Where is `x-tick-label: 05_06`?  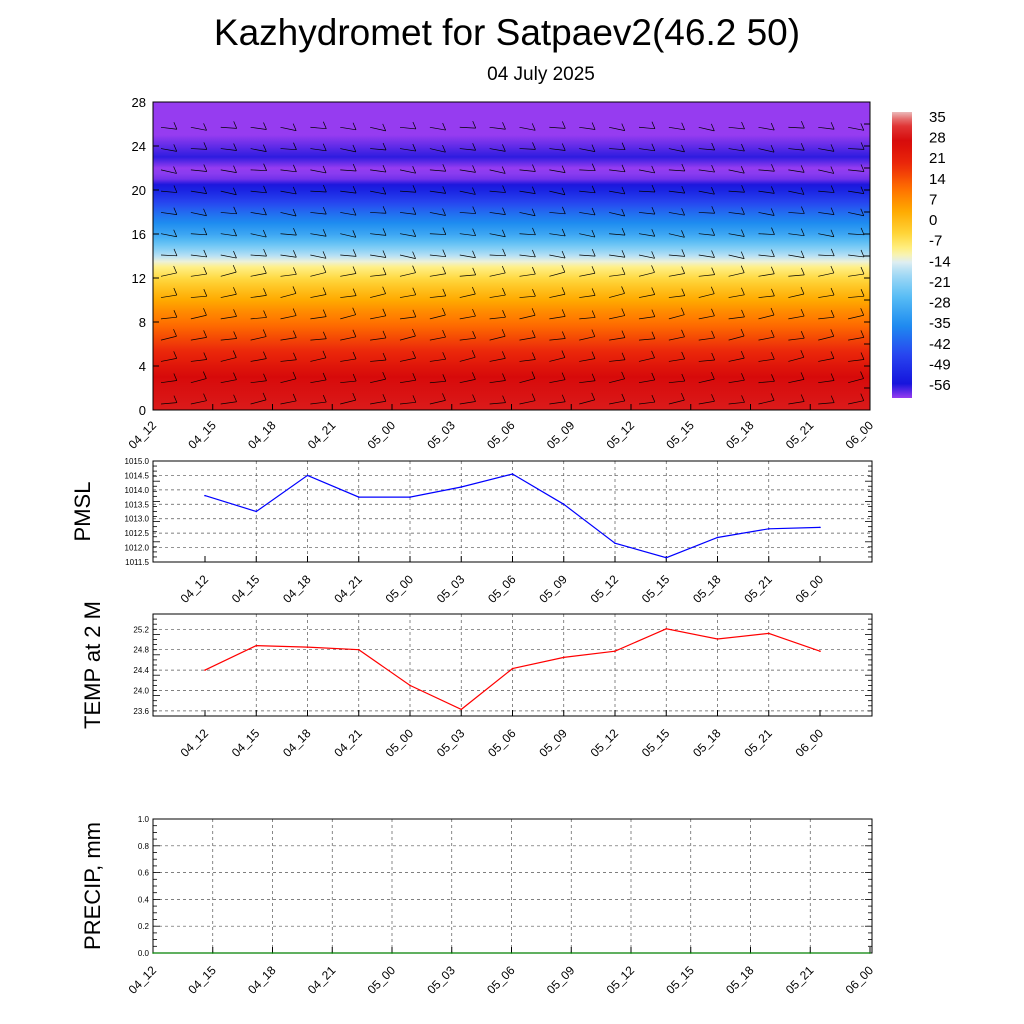 x-tick-label: 05_06 is located at coordinates (501, 435).